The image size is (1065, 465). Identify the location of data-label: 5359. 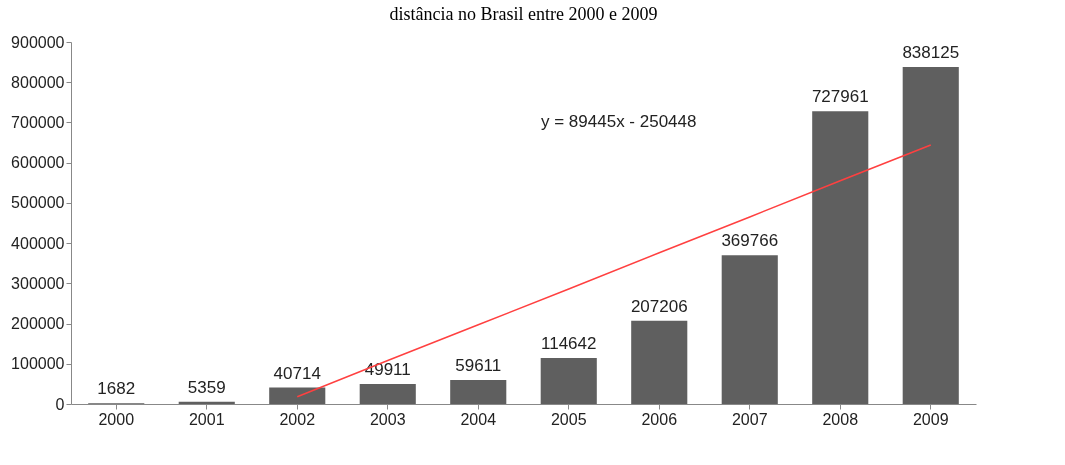
(206, 387).